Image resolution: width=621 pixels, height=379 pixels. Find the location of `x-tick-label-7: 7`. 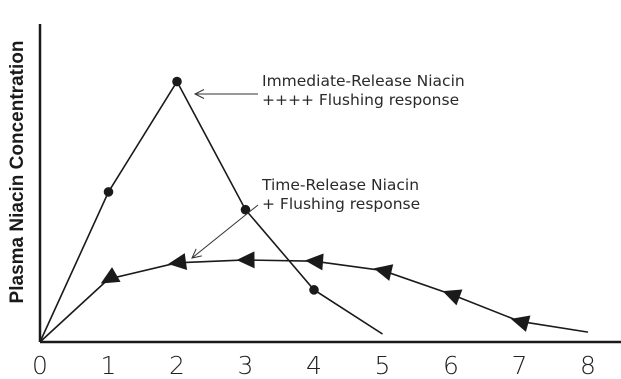

x-tick-label-7: 7 is located at coordinates (520, 365).